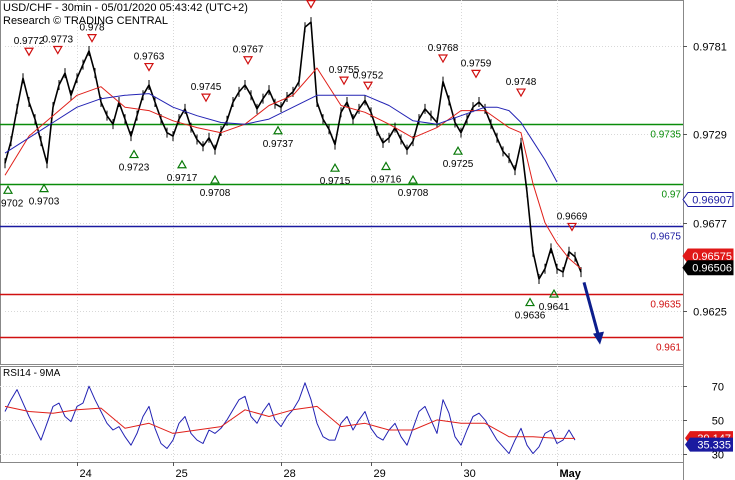  I want to click on low-marker-label: 0.9702, so click(12, 203).